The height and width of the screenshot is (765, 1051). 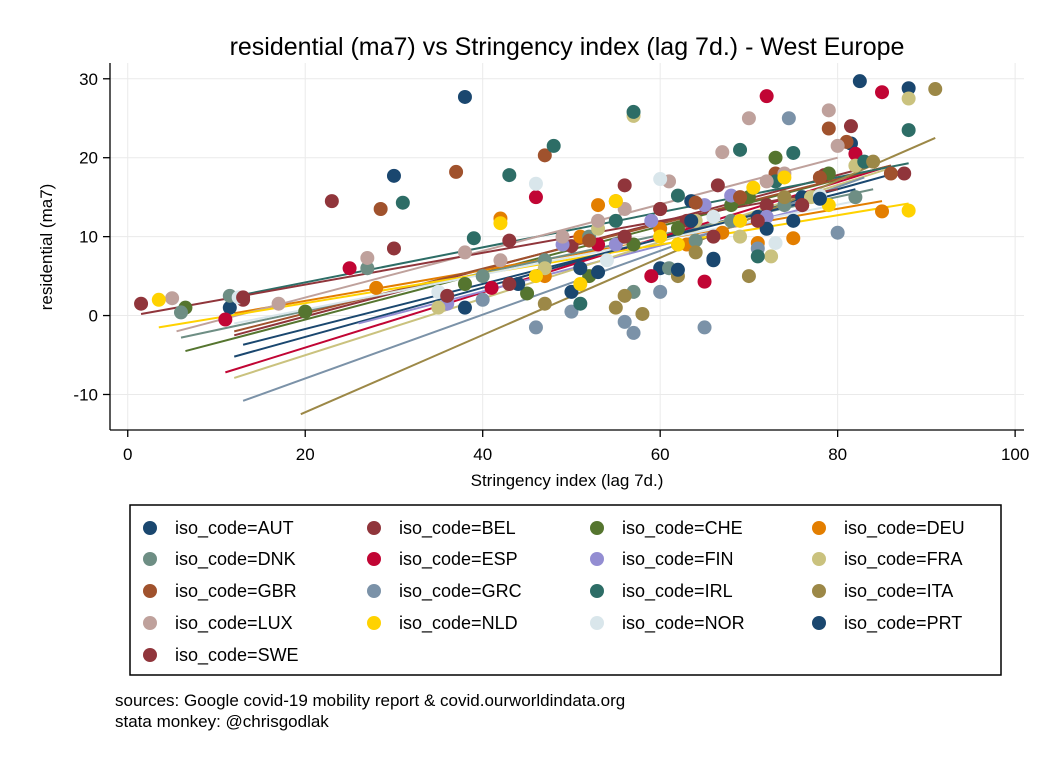 What do you see at coordinates (904, 528) in the screenshot?
I see `legend-label: iso_code=DEU` at bounding box center [904, 528].